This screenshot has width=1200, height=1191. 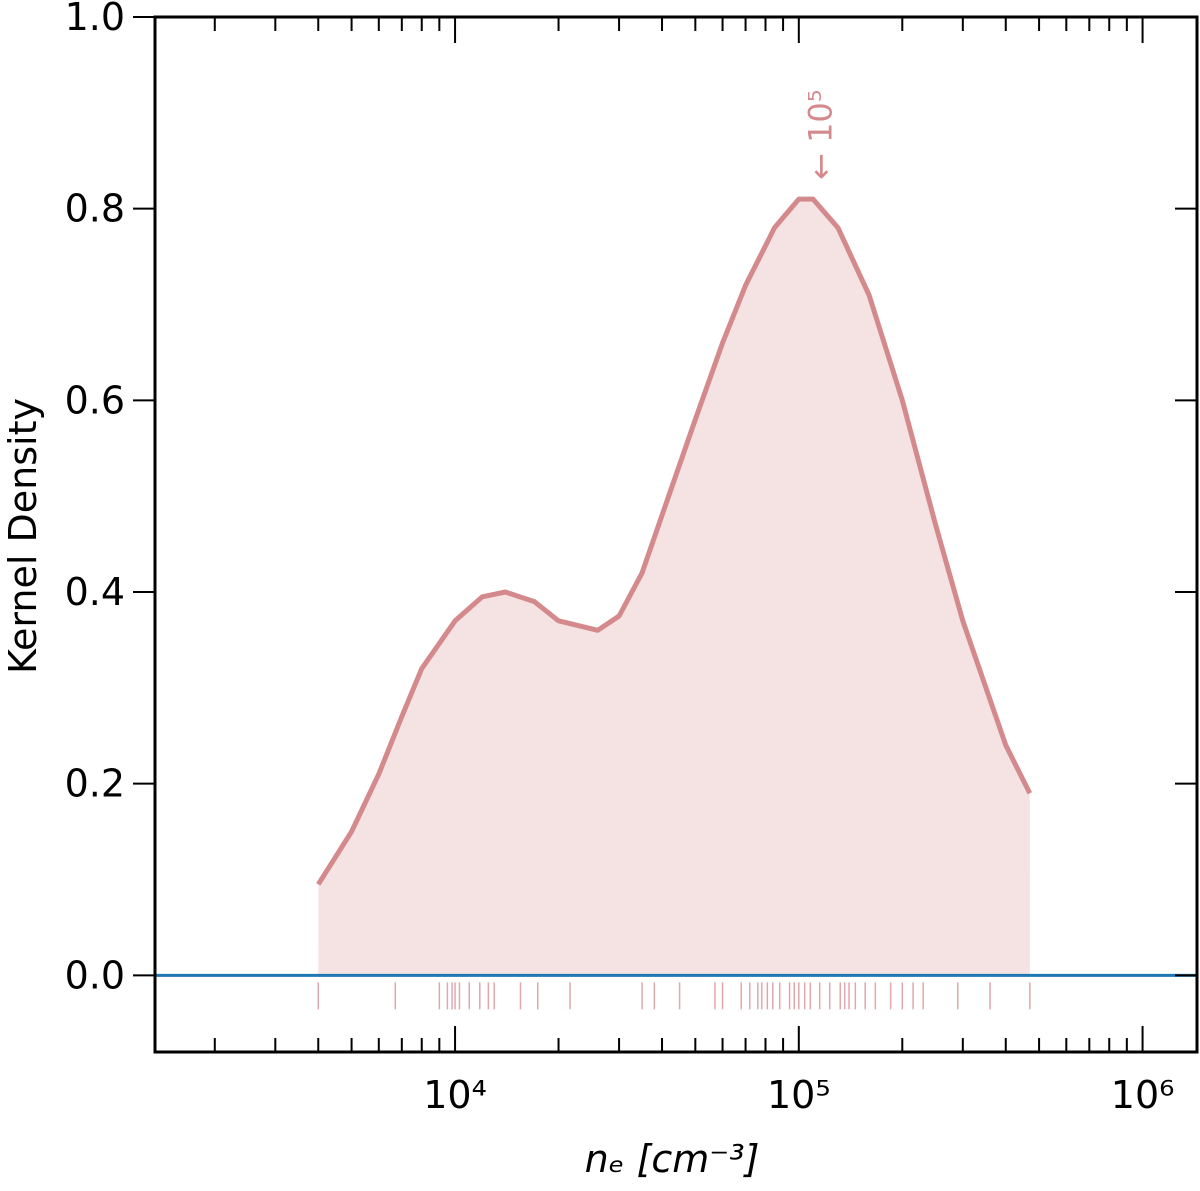 I want to click on x-tick-label: 10⁶, so click(x=1143, y=1095).